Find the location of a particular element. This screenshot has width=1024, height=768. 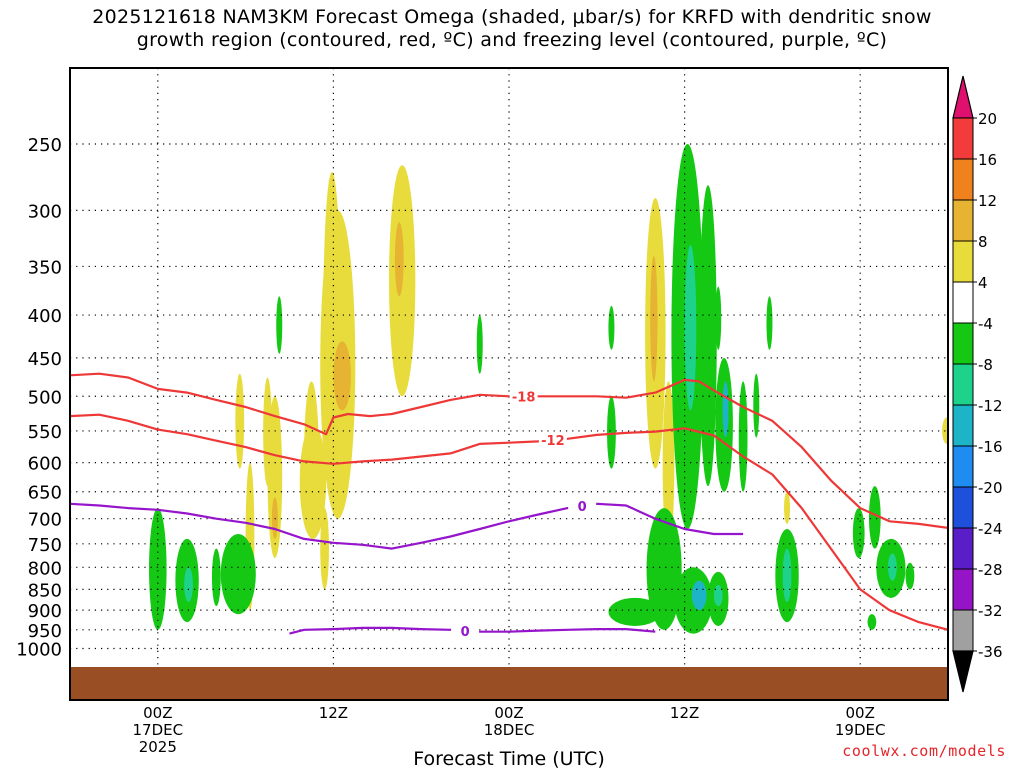

colorbar-cap-top is located at coordinates (963, 97).